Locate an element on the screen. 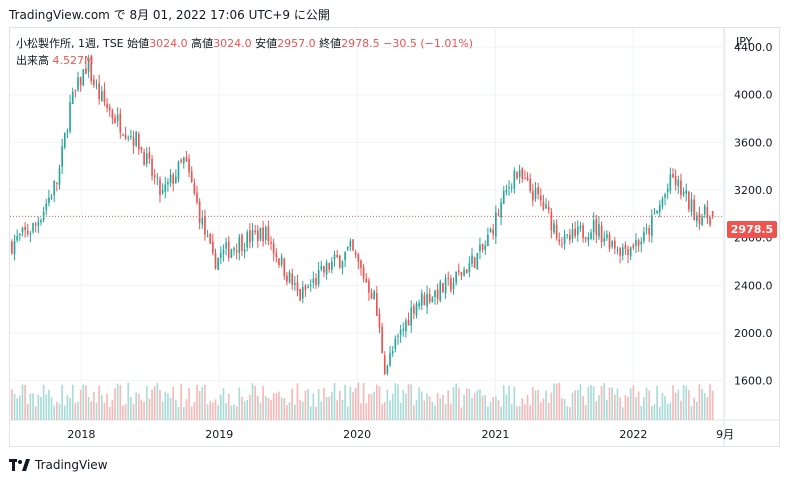  legend-high-label: 高値 is located at coordinates (202, 43).